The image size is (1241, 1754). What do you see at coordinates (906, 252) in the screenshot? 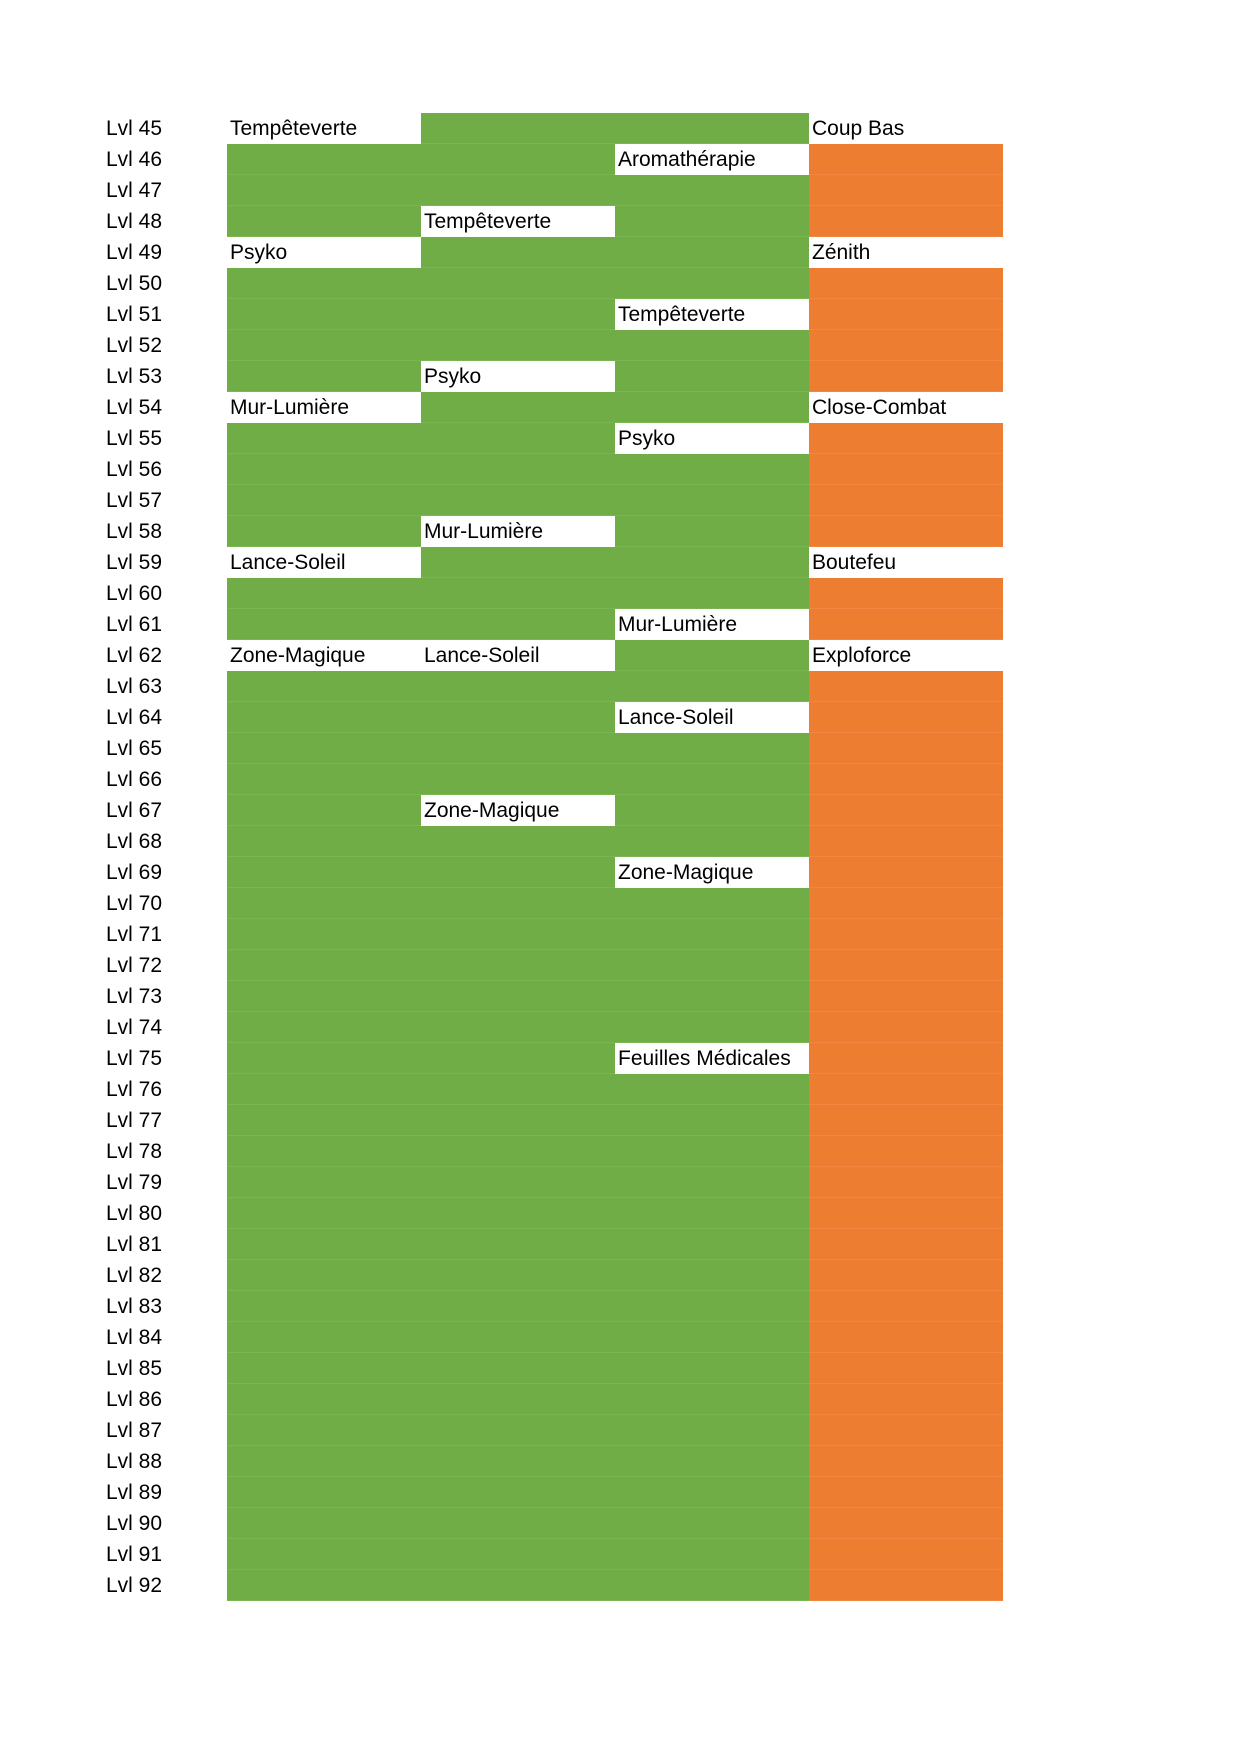
I see `move-cell: Zénith` at bounding box center [906, 252].